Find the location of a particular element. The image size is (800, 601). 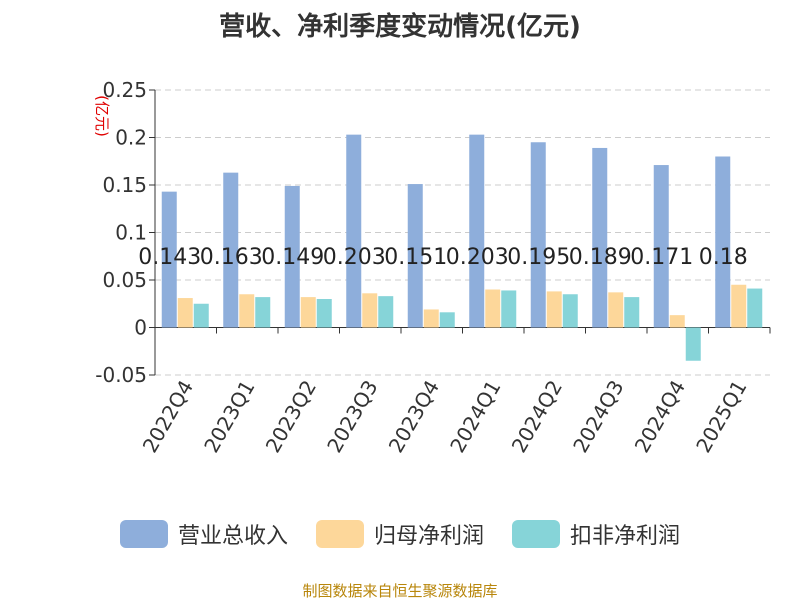

data-label: 0.163 is located at coordinates (231, 257).